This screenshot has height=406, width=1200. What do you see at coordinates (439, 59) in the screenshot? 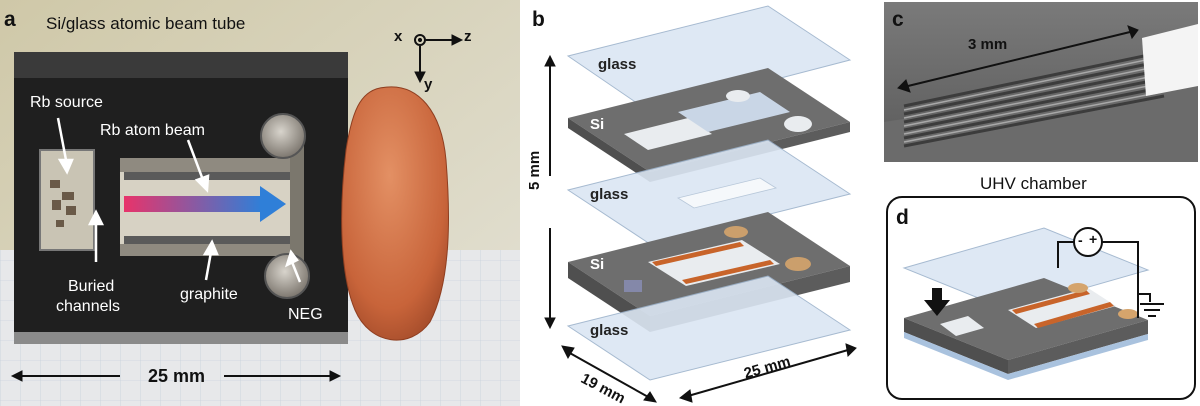
I see `axis-glyph` at bounding box center [439, 59].